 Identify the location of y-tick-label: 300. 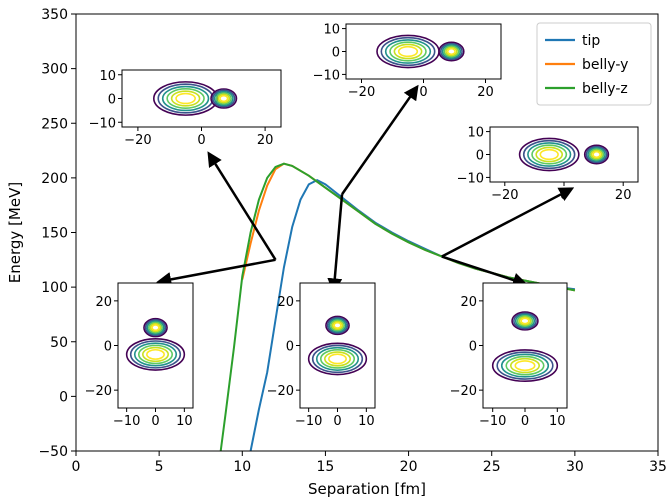
(54, 70).